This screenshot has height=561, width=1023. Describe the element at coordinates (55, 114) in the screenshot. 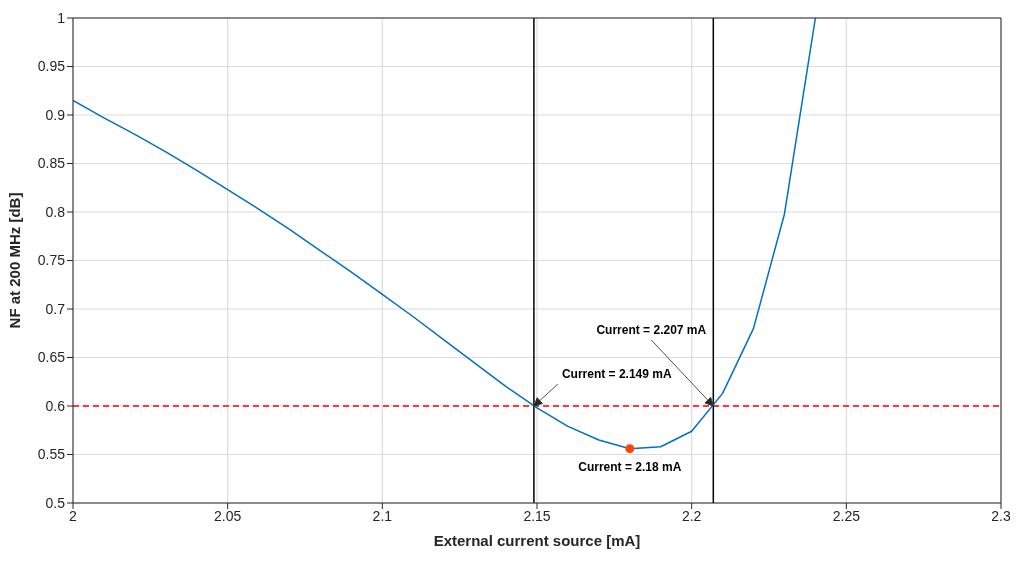

I see `y-tick-label: 0.9` at that location.